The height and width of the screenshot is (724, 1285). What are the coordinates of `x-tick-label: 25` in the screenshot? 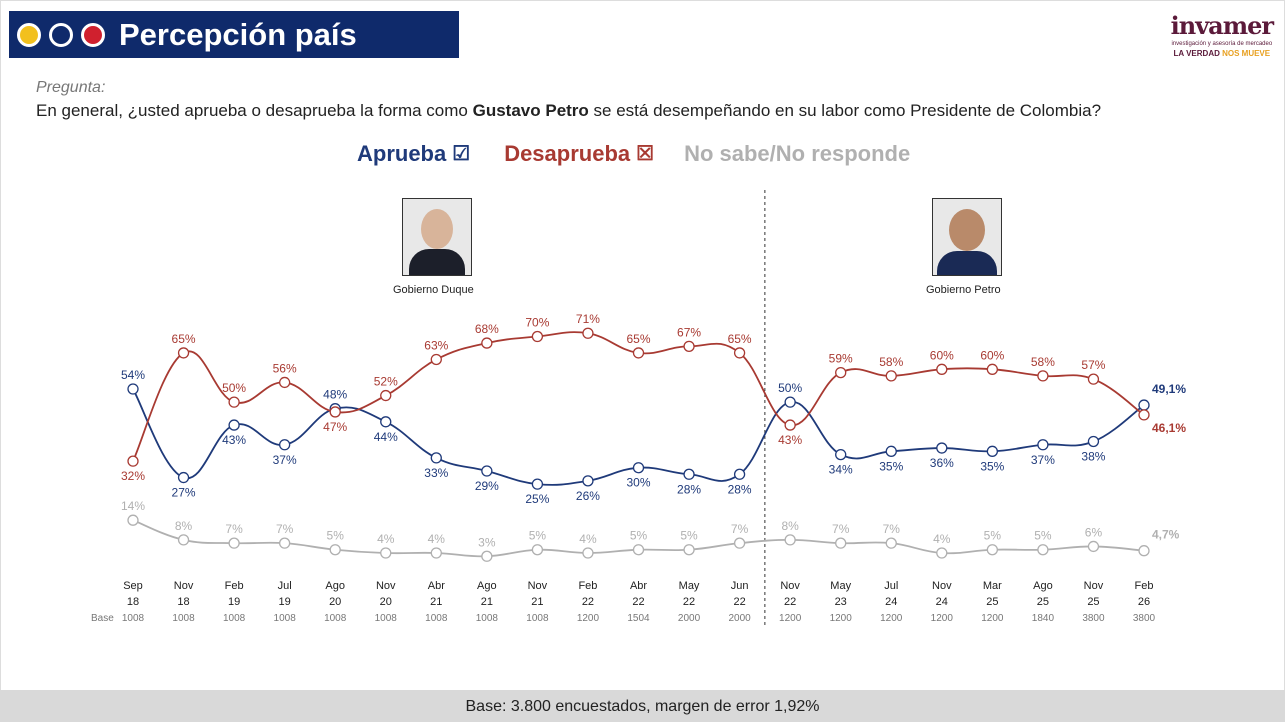 It's located at (992, 602).